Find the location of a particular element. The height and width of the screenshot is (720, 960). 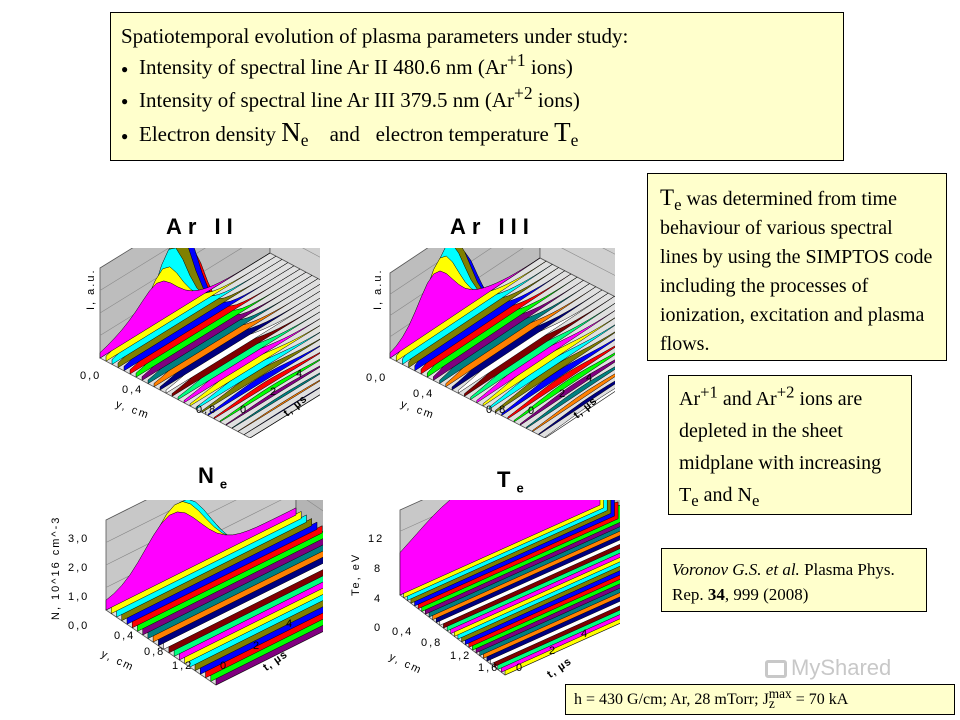

te-ztick: 4 is located at coordinates (378, 599).